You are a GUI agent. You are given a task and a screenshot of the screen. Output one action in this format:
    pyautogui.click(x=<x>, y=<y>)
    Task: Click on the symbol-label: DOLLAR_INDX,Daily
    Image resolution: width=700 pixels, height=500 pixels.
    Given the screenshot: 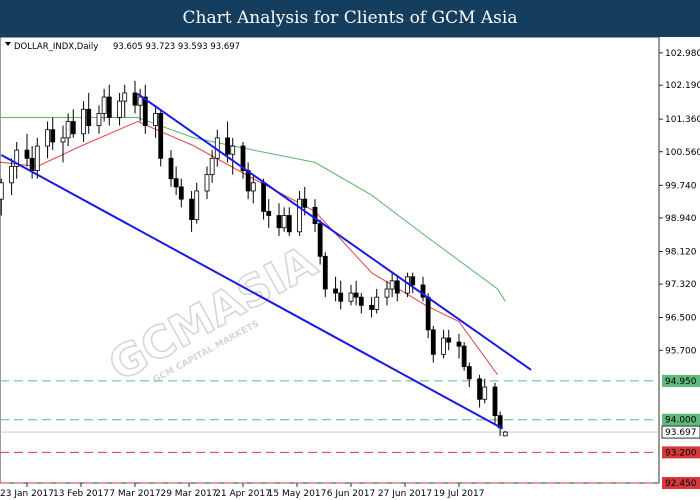 What is the action you would take?
    pyautogui.click(x=56, y=47)
    